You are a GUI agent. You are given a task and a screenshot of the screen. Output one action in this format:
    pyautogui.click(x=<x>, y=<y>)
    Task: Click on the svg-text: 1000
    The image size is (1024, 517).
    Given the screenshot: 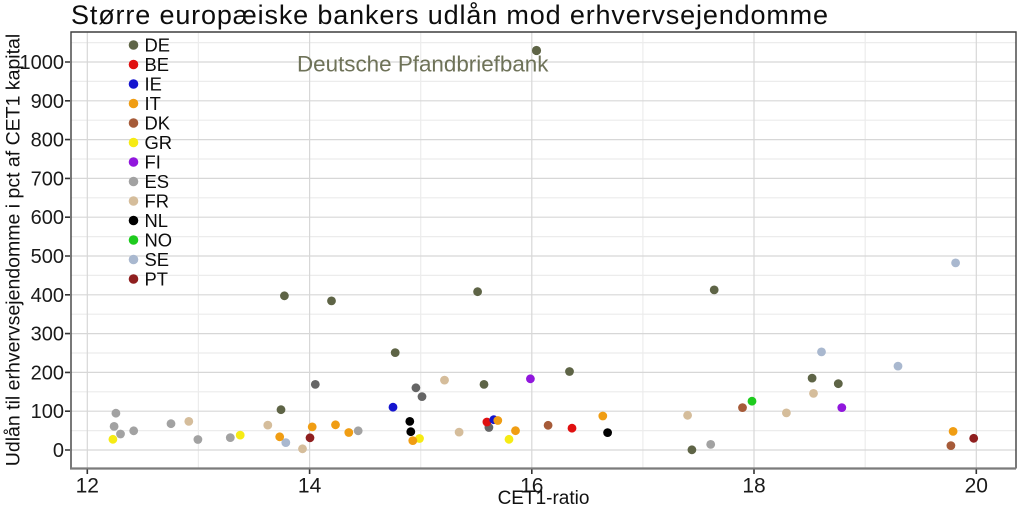 What is the action you would take?
    pyautogui.click(x=42, y=63)
    